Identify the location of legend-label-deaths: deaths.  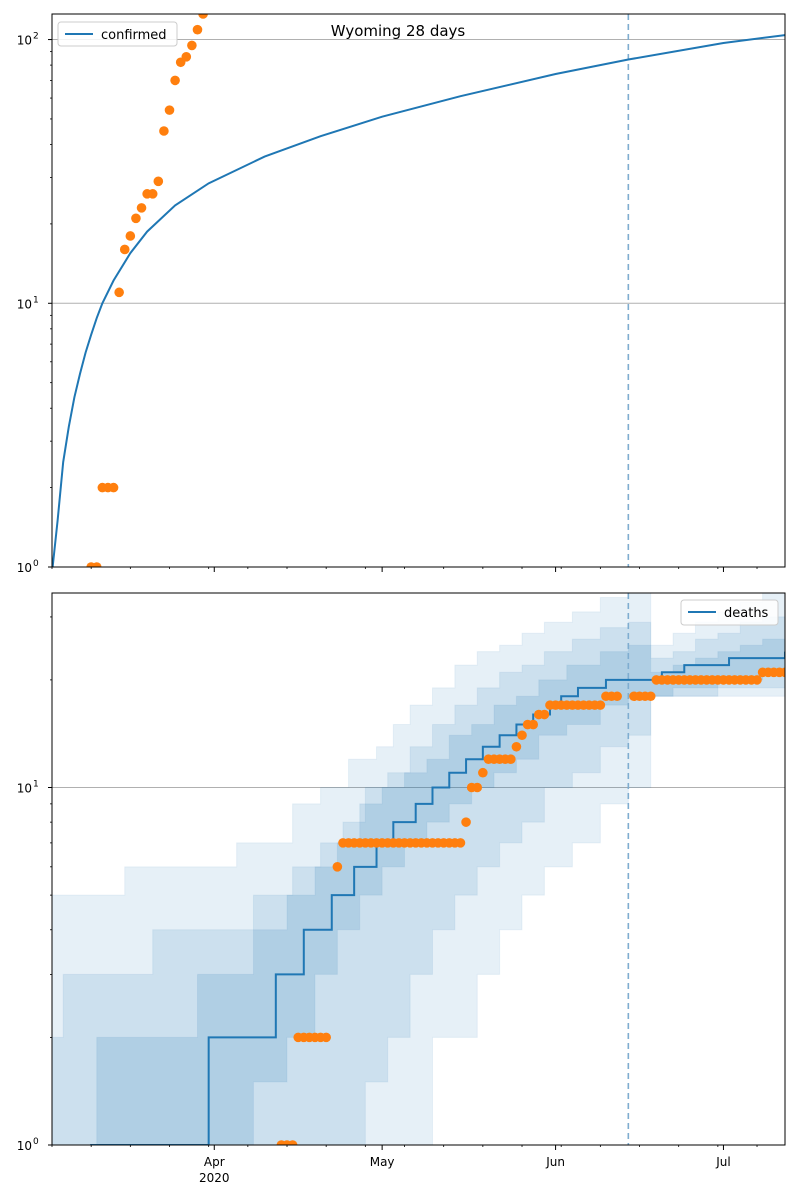
(746, 613).